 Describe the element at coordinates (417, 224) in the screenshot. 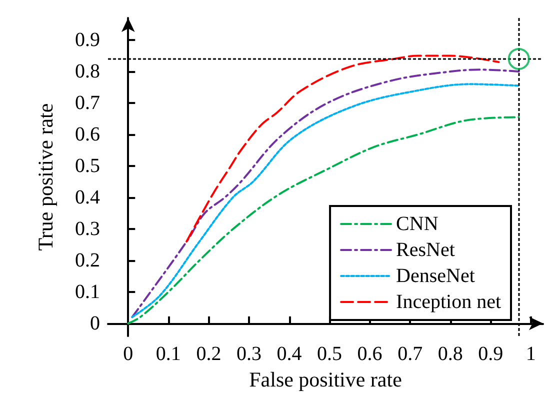

I see `legend-label: CNN` at that location.